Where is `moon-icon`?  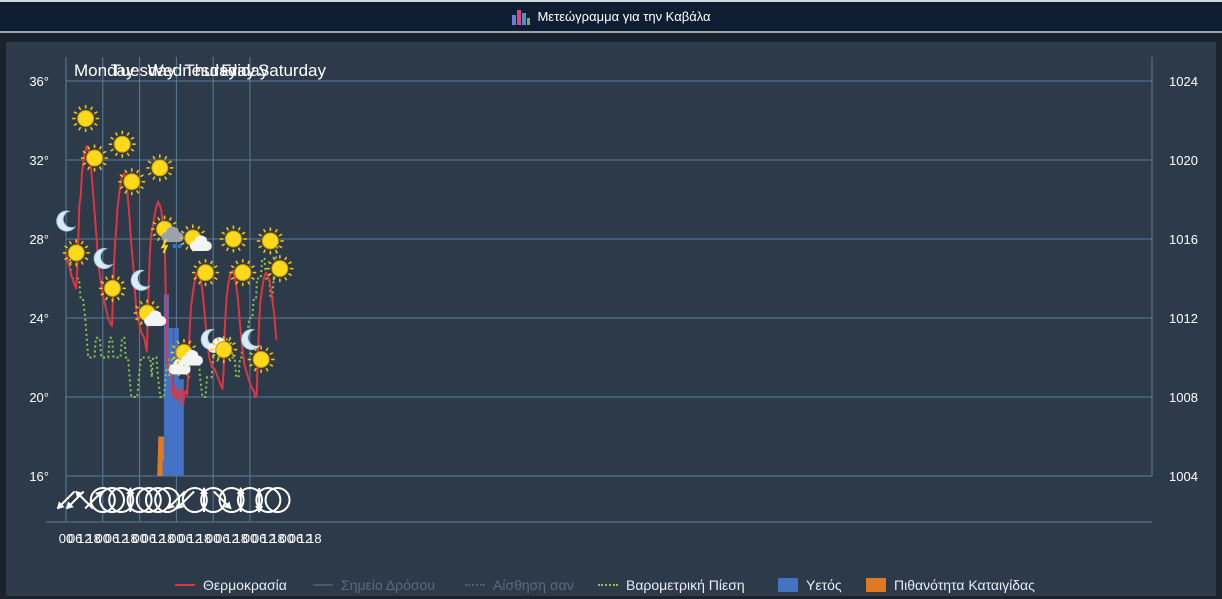
moon-icon is located at coordinates (251, 340).